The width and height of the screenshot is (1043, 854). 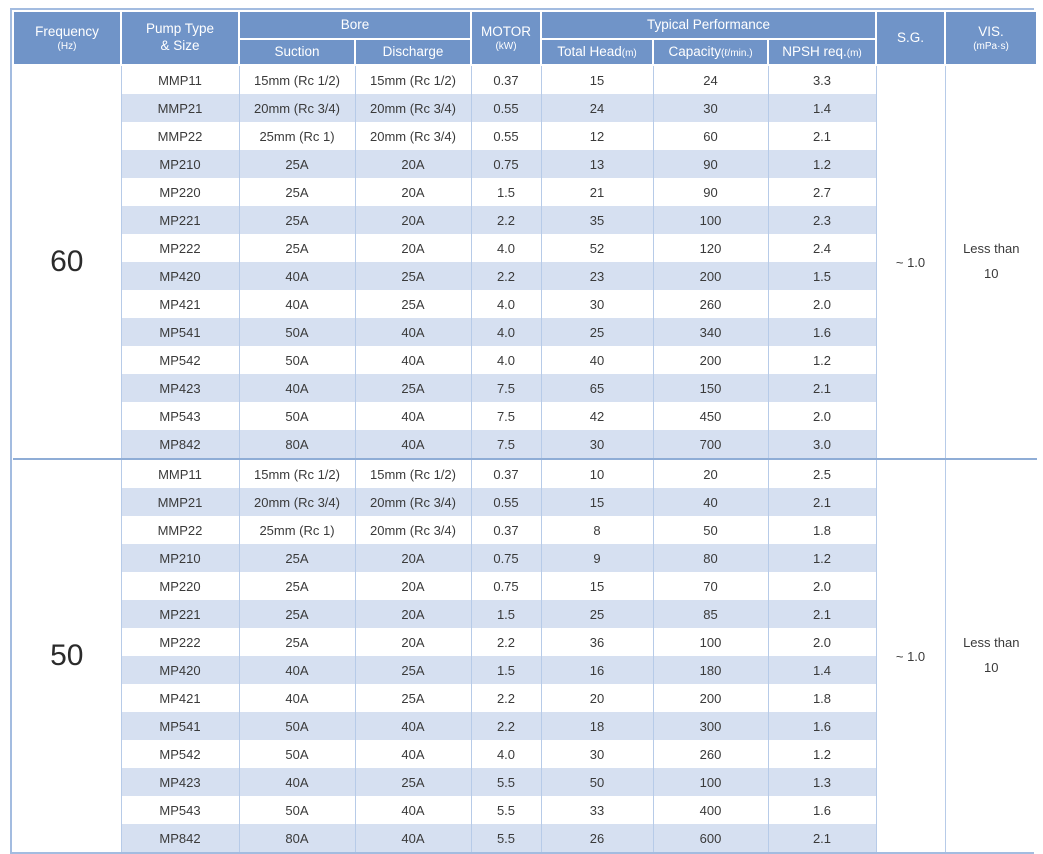 I want to click on table-row: MP210 25A 20A 0.75 9 80 1.2, so click(x=525, y=558).